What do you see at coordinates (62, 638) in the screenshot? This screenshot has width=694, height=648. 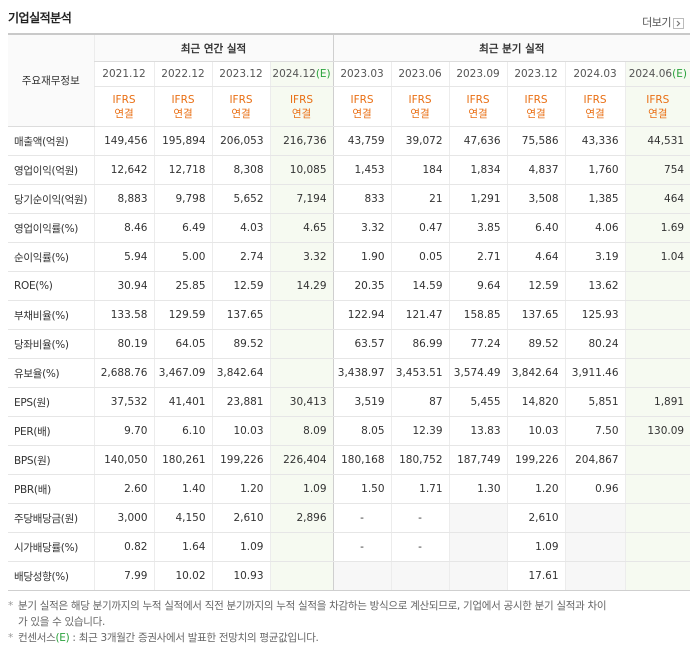 I see `note-estimate: (E)` at bounding box center [62, 638].